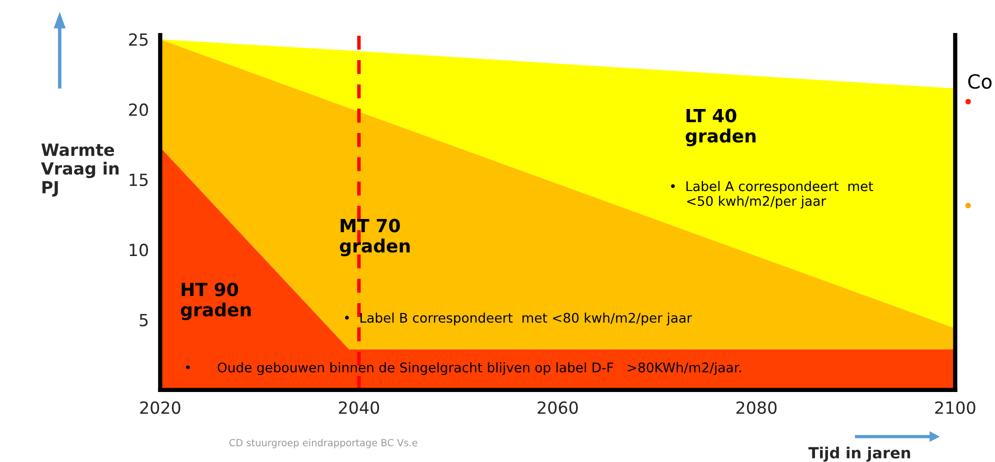 The height and width of the screenshot is (462, 995). Describe the element at coordinates (139, 250) in the screenshot. I see `y-tick-label: 10` at that location.